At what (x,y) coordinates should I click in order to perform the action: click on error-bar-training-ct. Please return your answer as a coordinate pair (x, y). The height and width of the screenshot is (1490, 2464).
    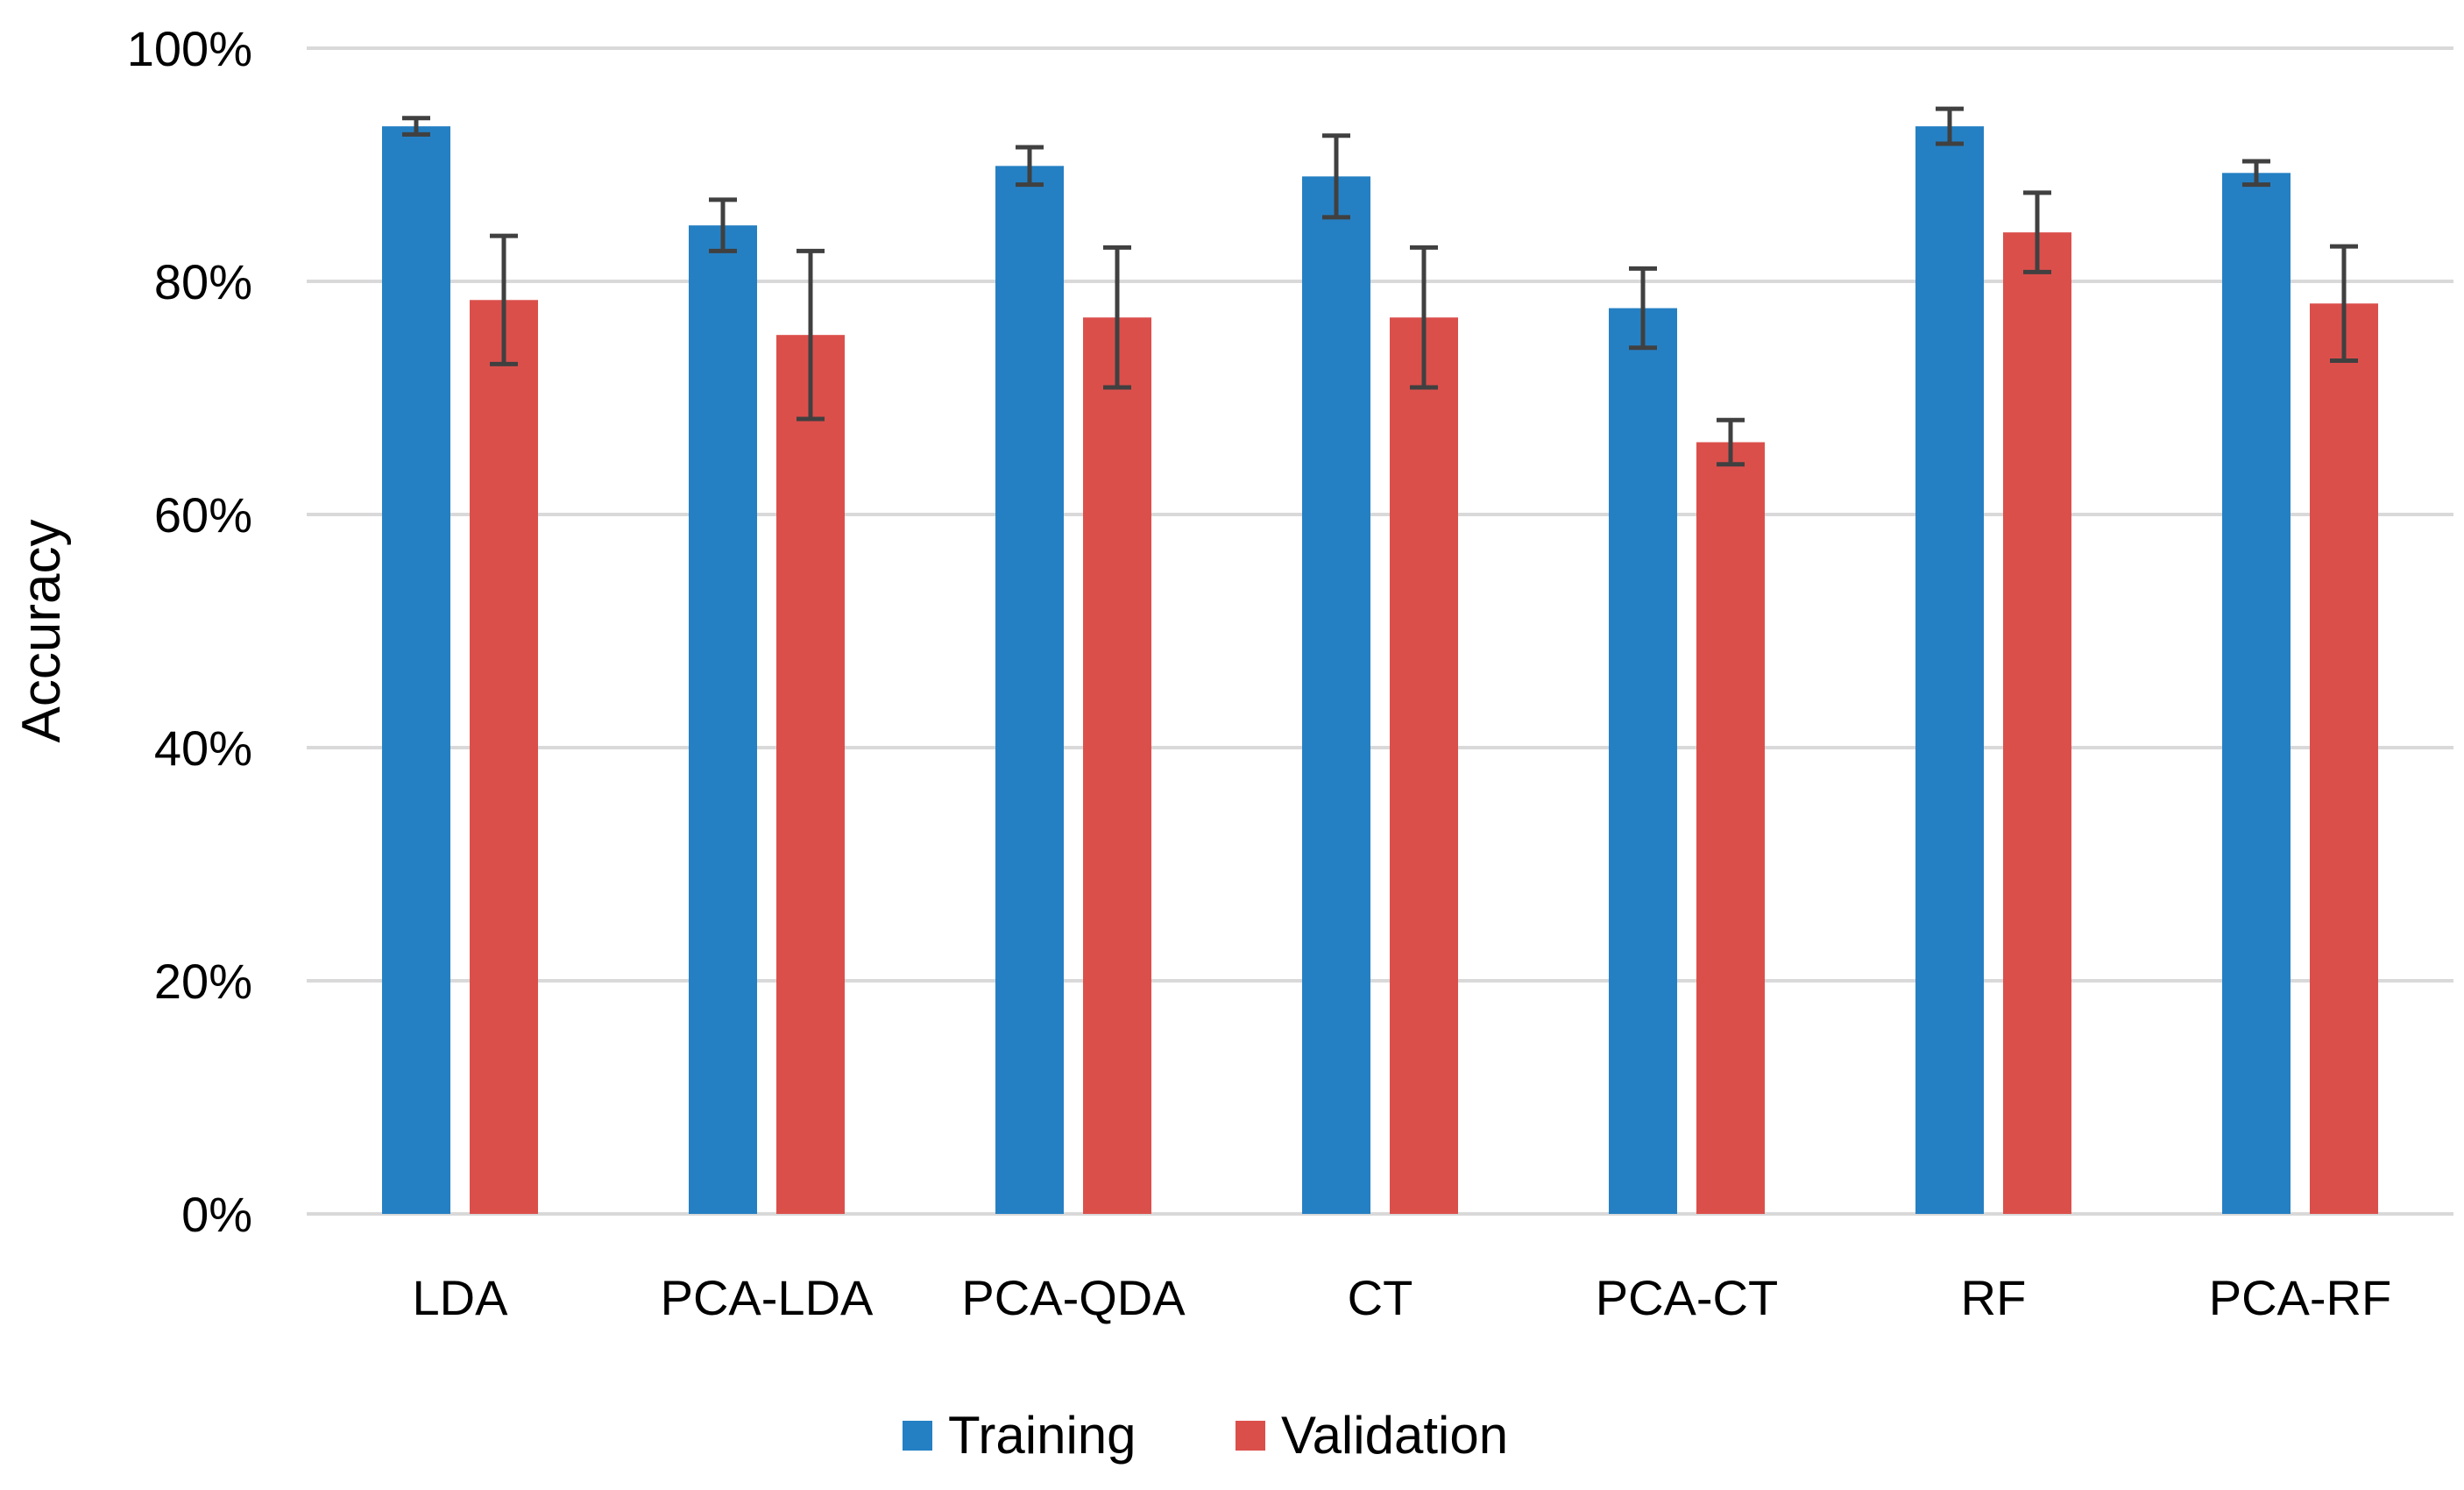
    Looking at the image, I should click on (1336, 176).